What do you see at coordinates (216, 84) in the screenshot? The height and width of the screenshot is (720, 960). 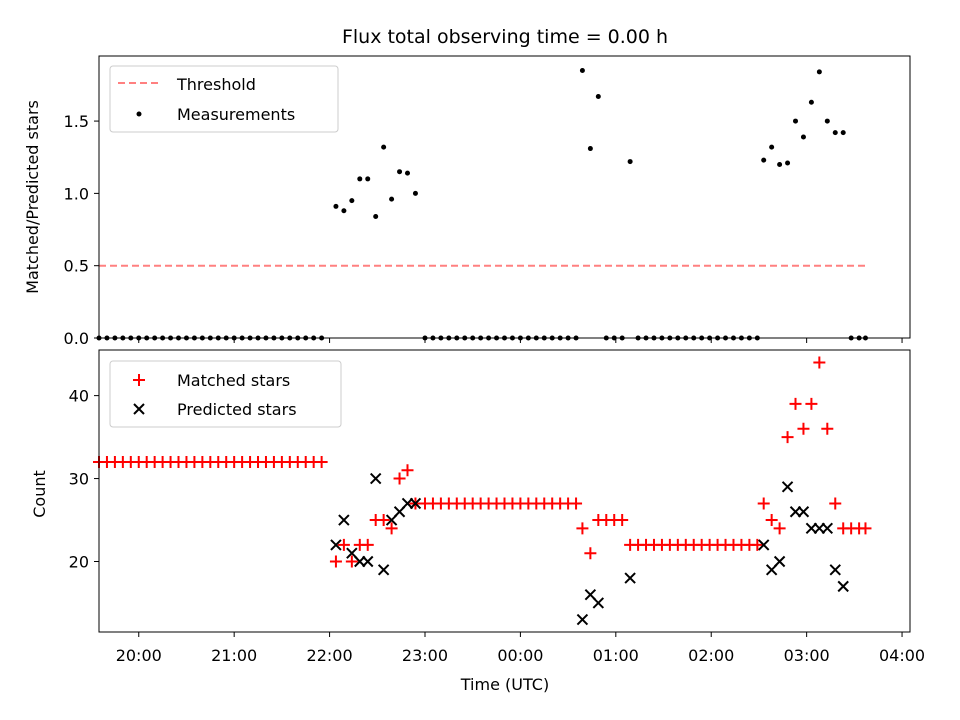 I see `threshold-legend-label: Threshold` at bounding box center [216, 84].